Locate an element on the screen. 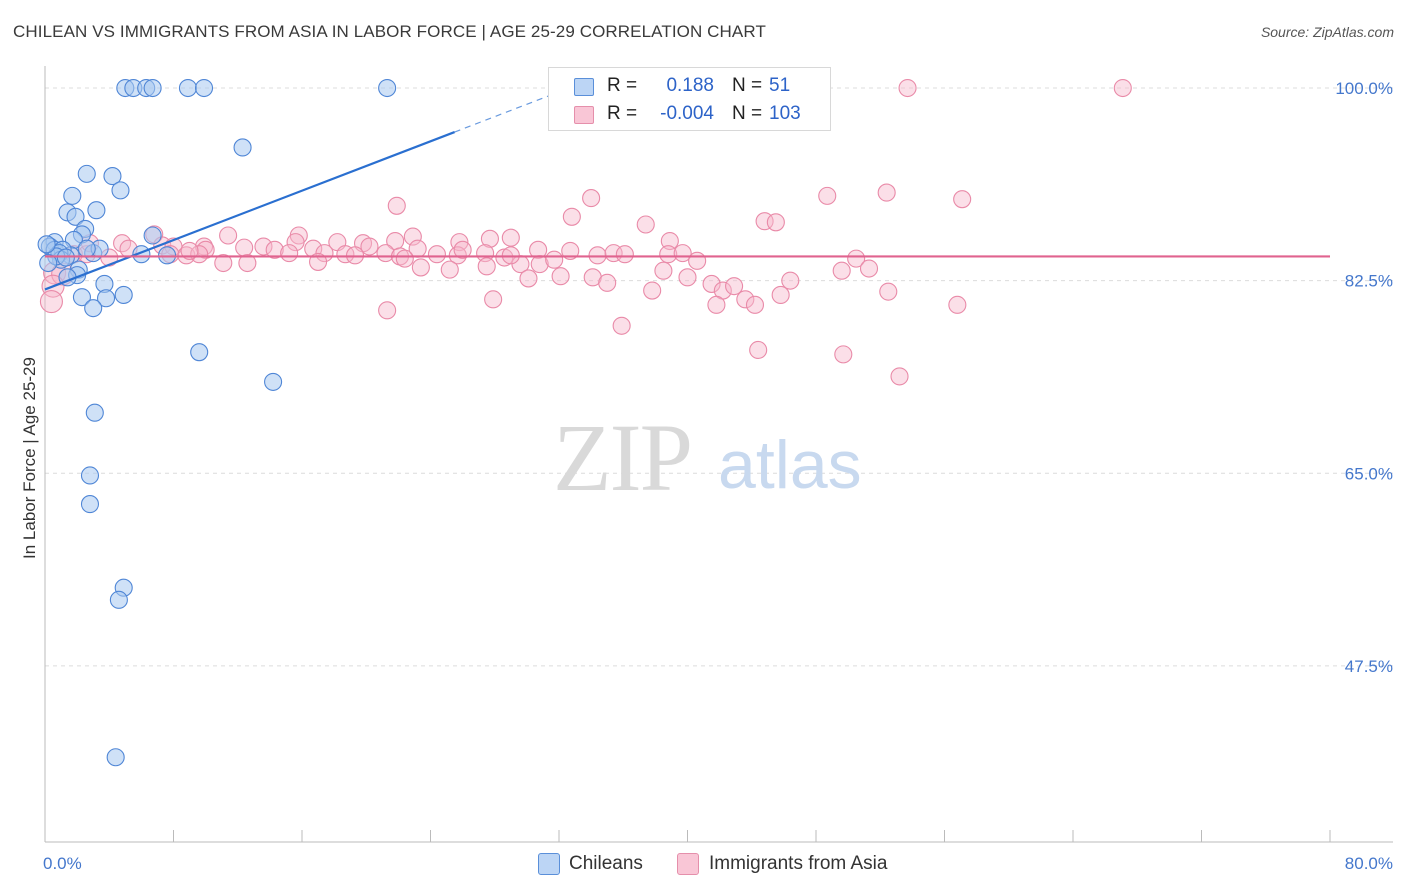 The image size is (1406, 892). x-tick-label: 80.0% is located at coordinates (1369, 863).